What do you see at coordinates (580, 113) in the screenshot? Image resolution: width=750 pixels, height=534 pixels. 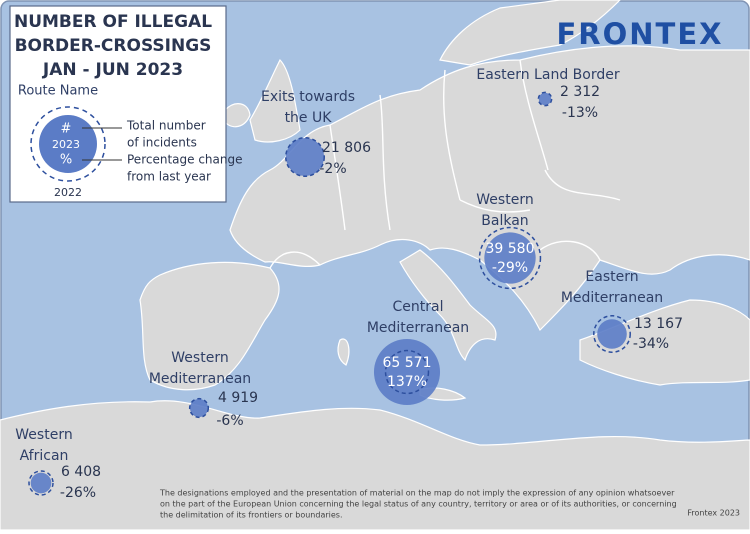 I see `change: -13%` at bounding box center [580, 113].